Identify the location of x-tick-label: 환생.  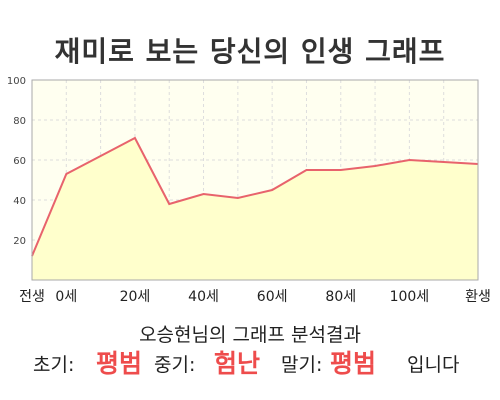
(478, 297).